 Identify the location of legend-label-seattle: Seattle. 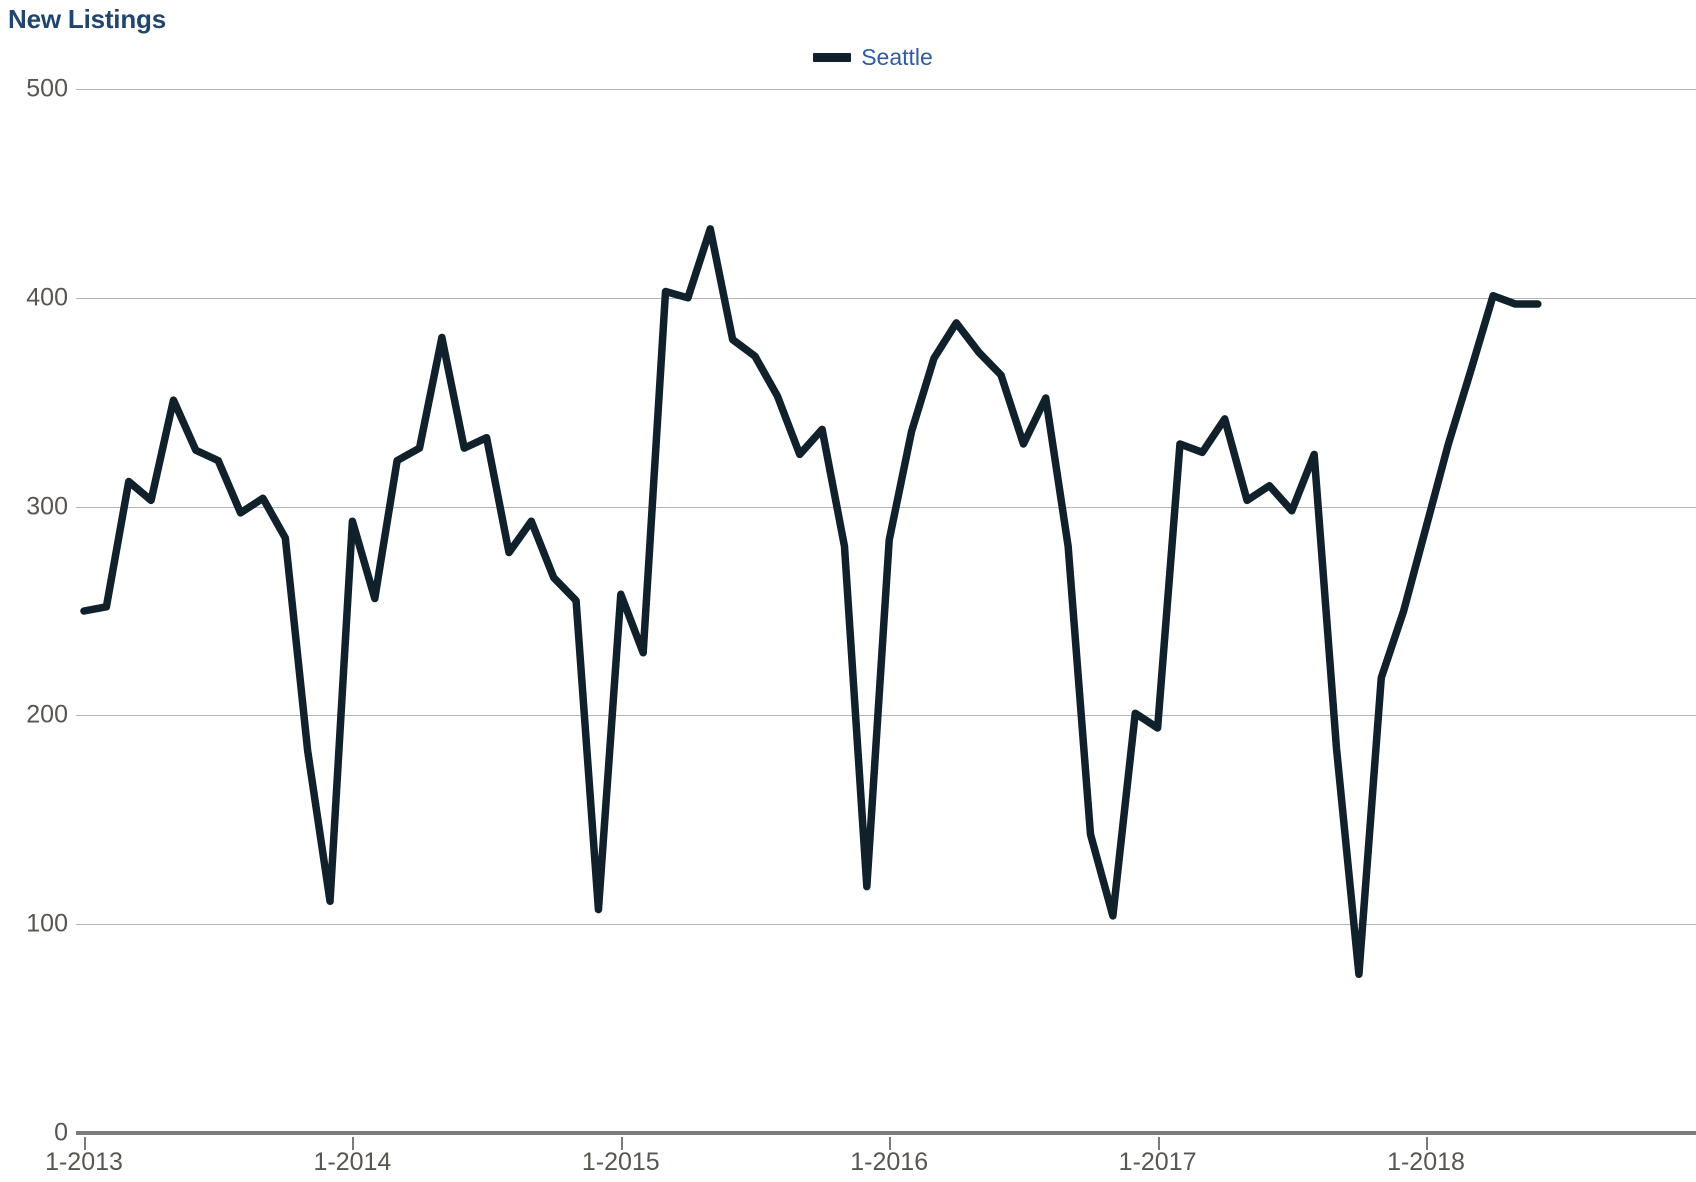
(897, 57).